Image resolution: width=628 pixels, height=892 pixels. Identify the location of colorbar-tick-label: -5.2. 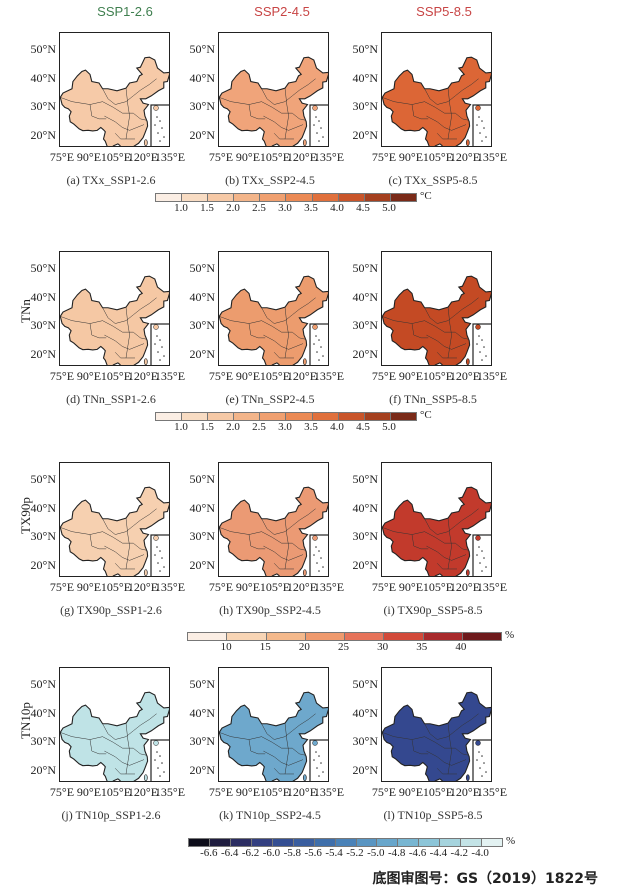
(355, 853).